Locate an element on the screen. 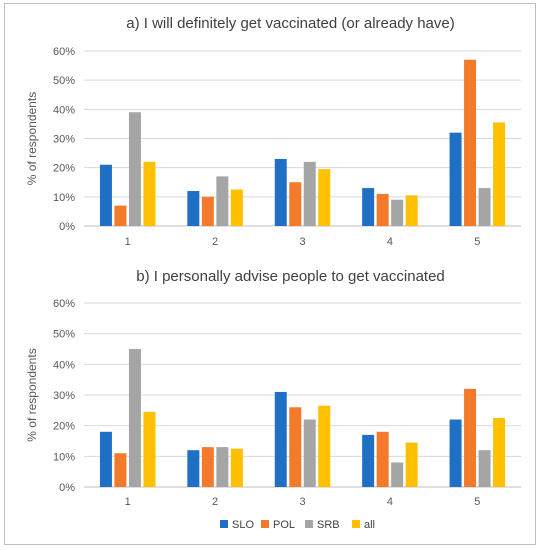 The image size is (541, 550). legend-label-slo: SLO is located at coordinates (243, 525).